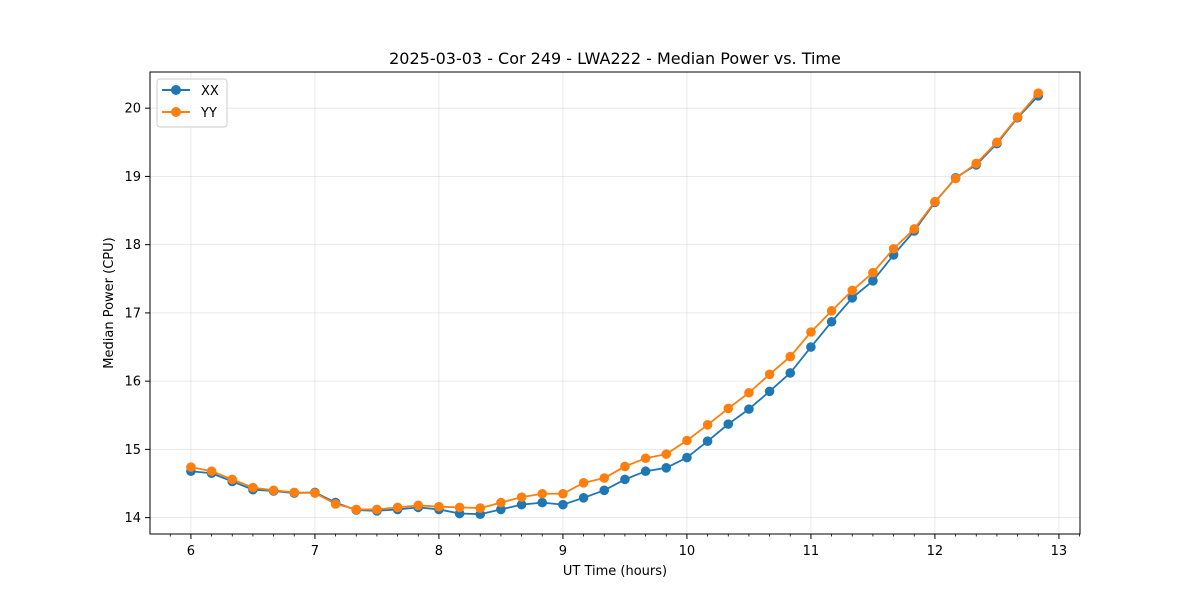 This screenshot has height=600, width=1200. What do you see at coordinates (191, 551) in the screenshot?
I see `x-tick-label: 6` at bounding box center [191, 551].